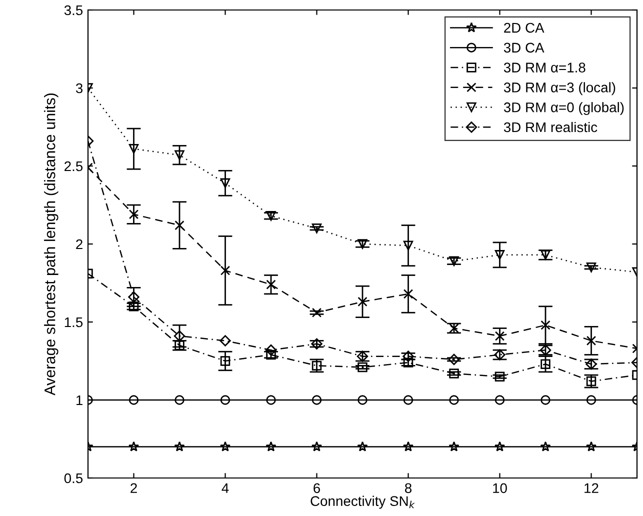  I want to click on y-tick-label: 3, so click(79, 88).